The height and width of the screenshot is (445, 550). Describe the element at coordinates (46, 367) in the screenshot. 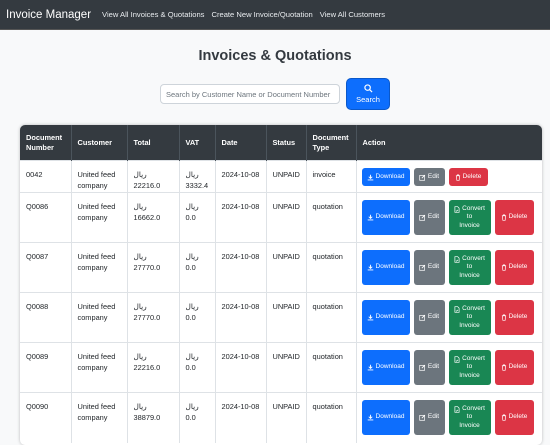

I see `cell-document-number: Q0089` at that location.